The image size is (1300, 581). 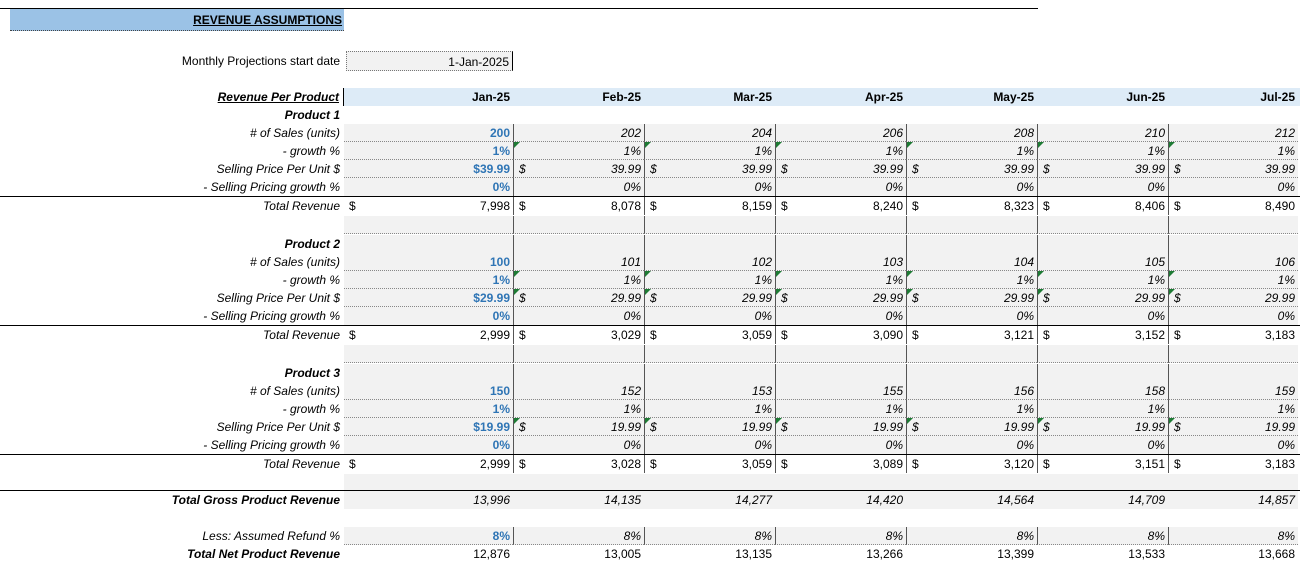 I want to click on total-revenue-cell: 8,159 $, so click(x=709, y=206).